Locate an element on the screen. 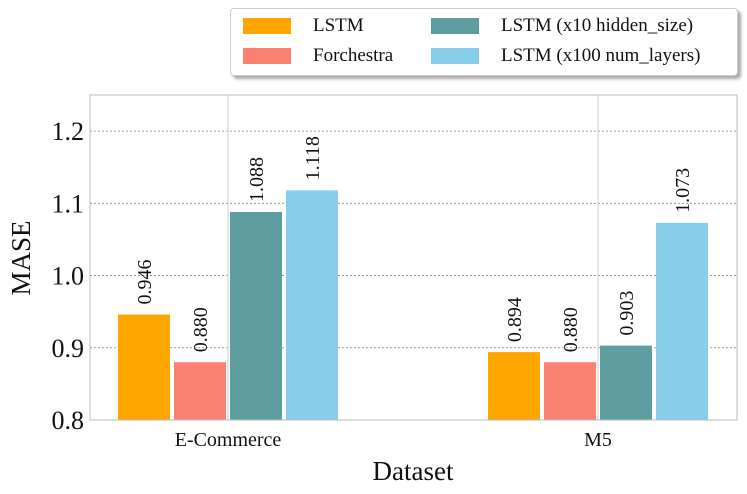 This screenshot has height=494, width=747. legend-item-lstm: LSTM is located at coordinates (303, 26).